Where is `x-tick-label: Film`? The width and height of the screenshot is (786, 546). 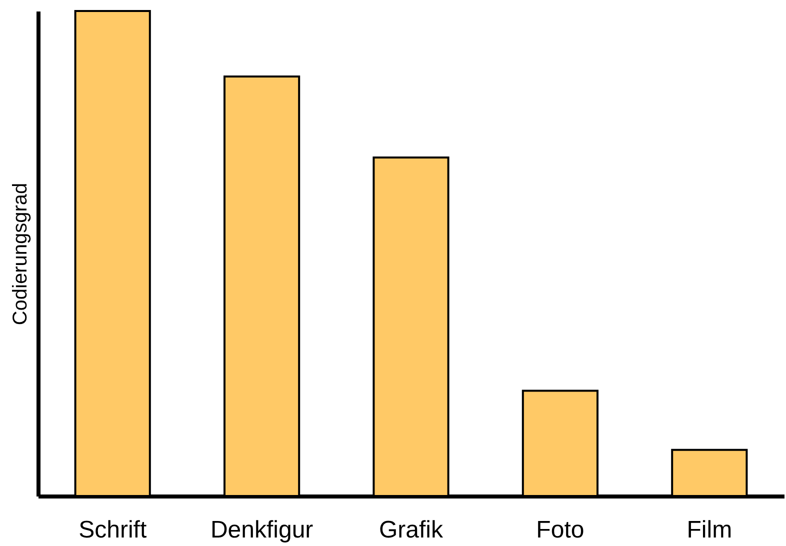 x-tick-label: Film is located at coordinates (709, 530).